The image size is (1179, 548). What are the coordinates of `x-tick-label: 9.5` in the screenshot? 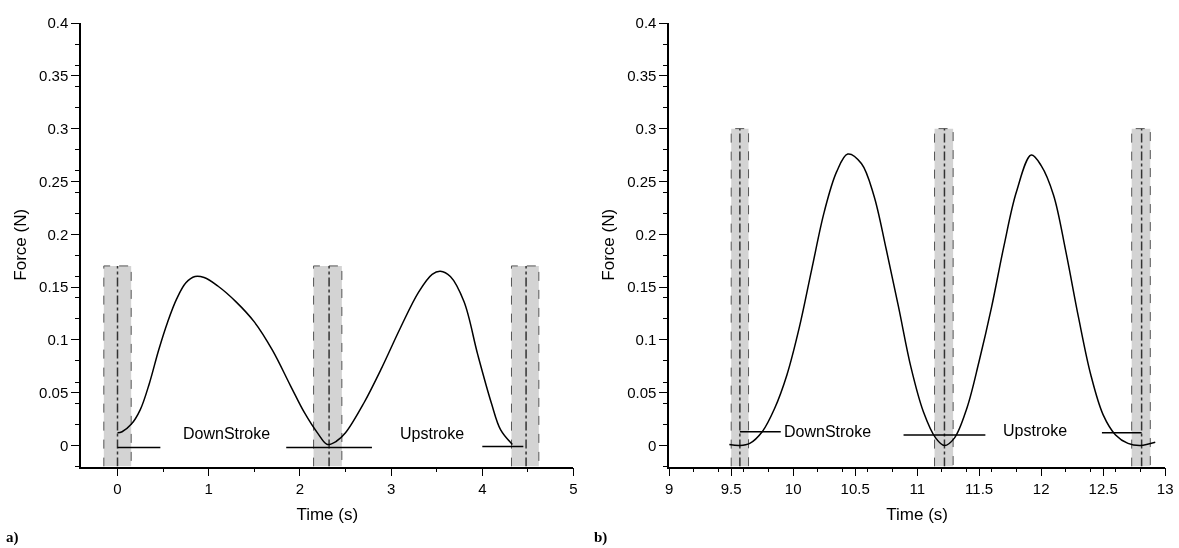 It's located at (731, 489).